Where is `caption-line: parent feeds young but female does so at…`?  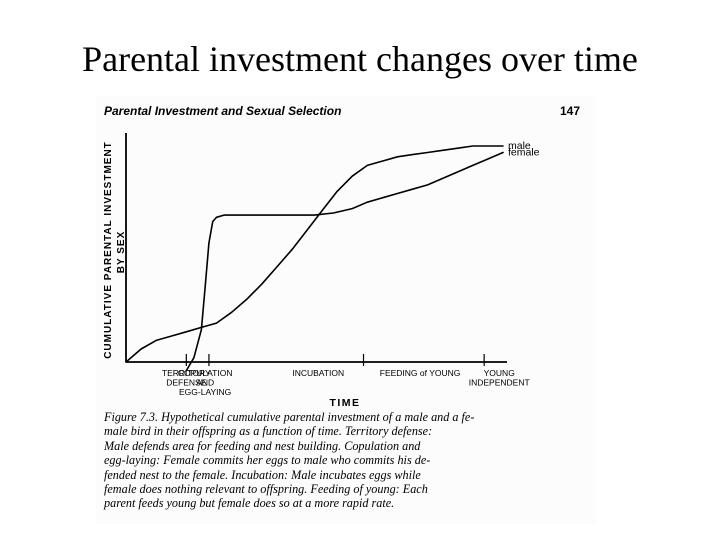 caption-line: parent feeds young but female does so at… is located at coordinates (249, 503).